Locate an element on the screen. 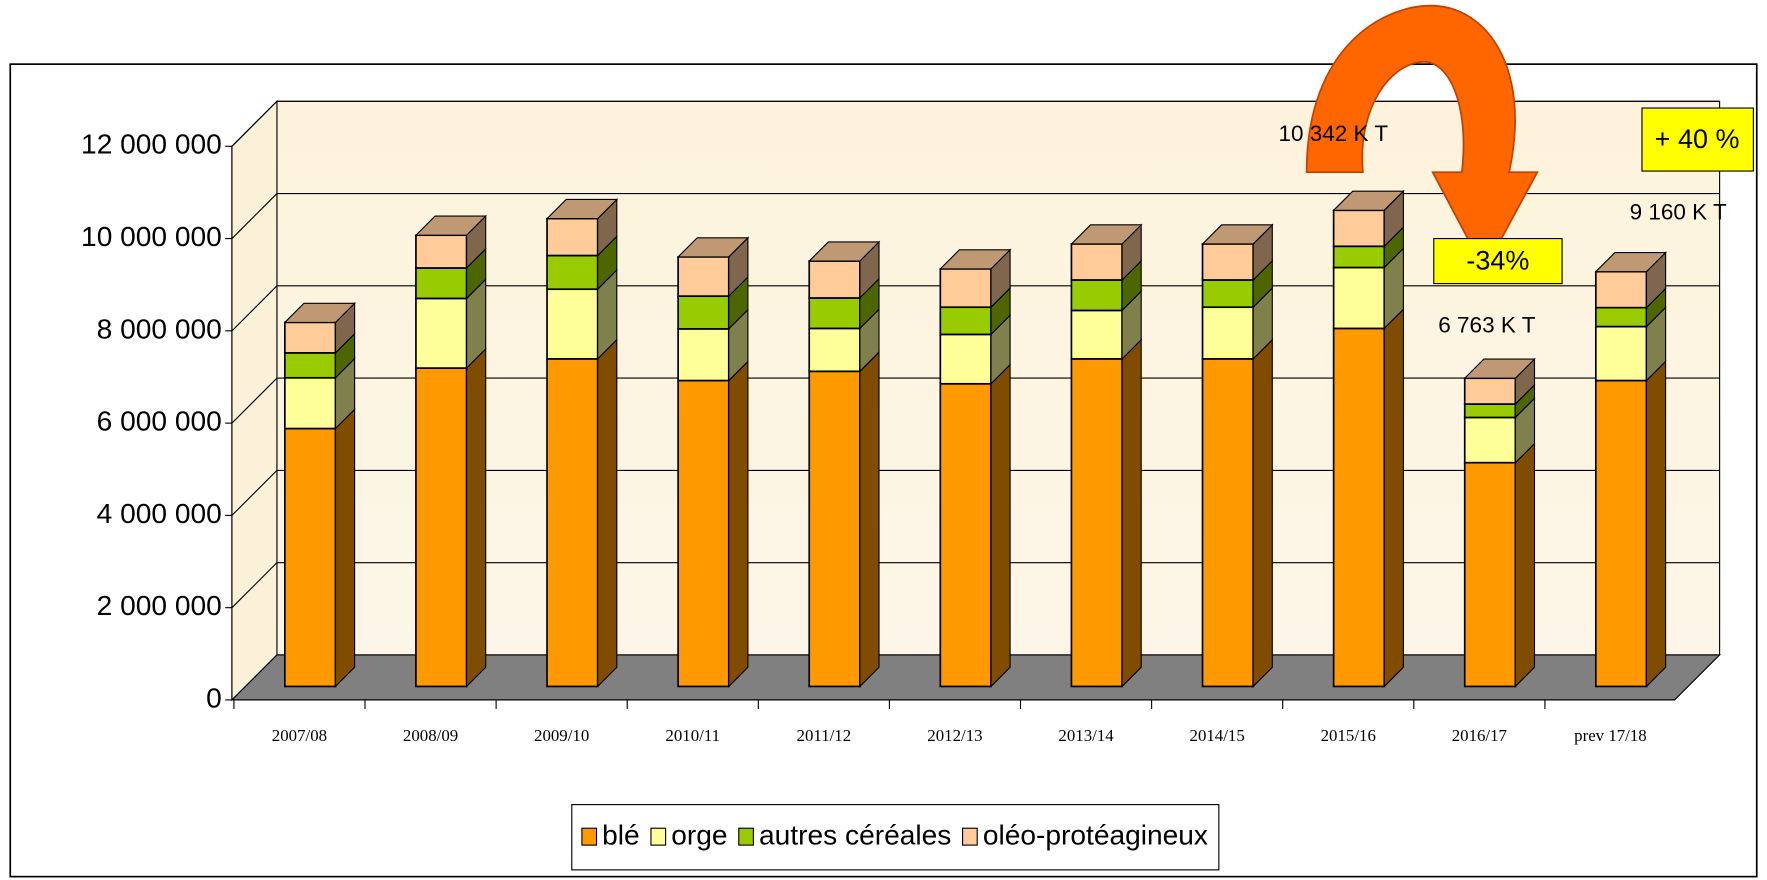 This screenshot has height=880, width=1767. annotation: + 40 % is located at coordinates (1697, 139).